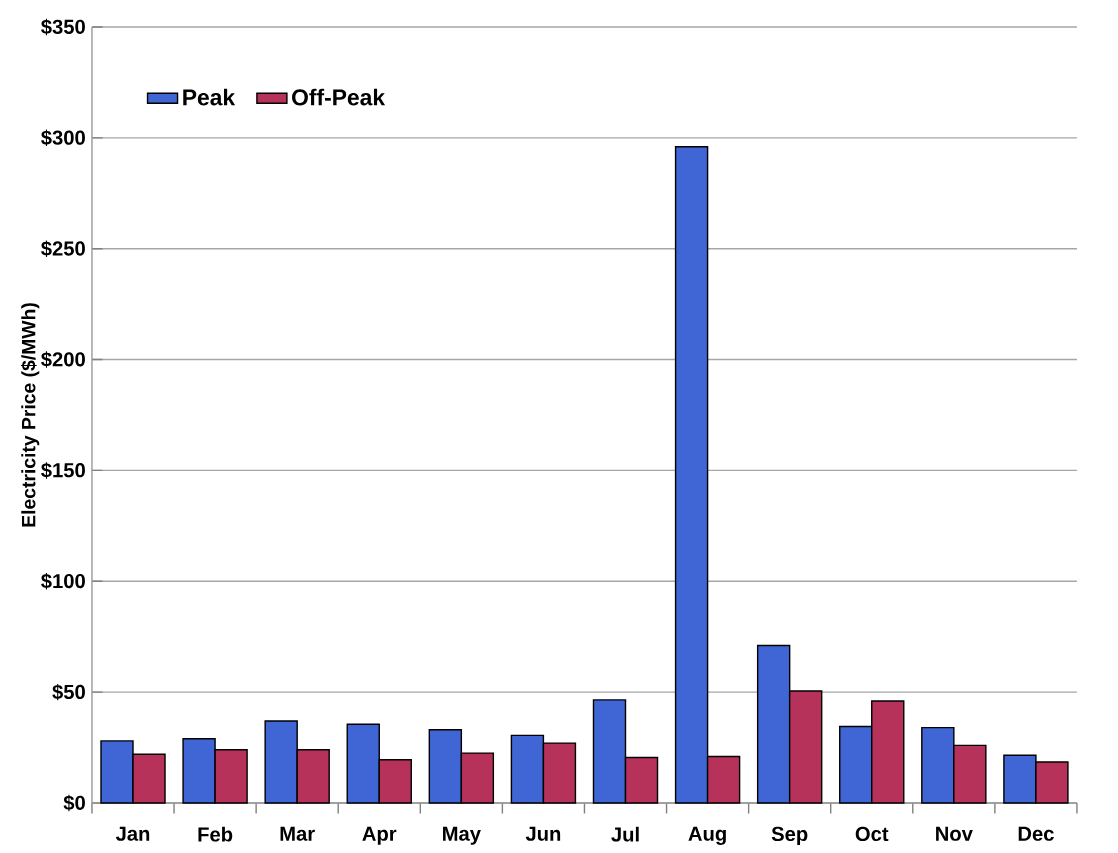  What do you see at coordinates (30, 415) in the screenshot?
I see `y-axis-title: Electricity Price ($/MWh)` at bounding box center [30, 415].